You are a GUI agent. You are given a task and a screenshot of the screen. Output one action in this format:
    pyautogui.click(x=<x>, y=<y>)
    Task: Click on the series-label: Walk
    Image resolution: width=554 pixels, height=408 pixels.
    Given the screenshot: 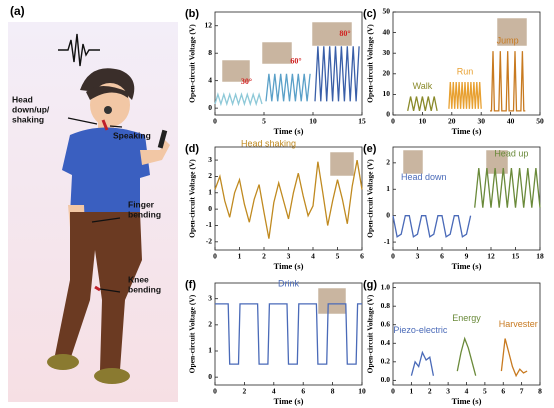 What is the action you would take?
    pyautogui.click(x=423, y=86)
    